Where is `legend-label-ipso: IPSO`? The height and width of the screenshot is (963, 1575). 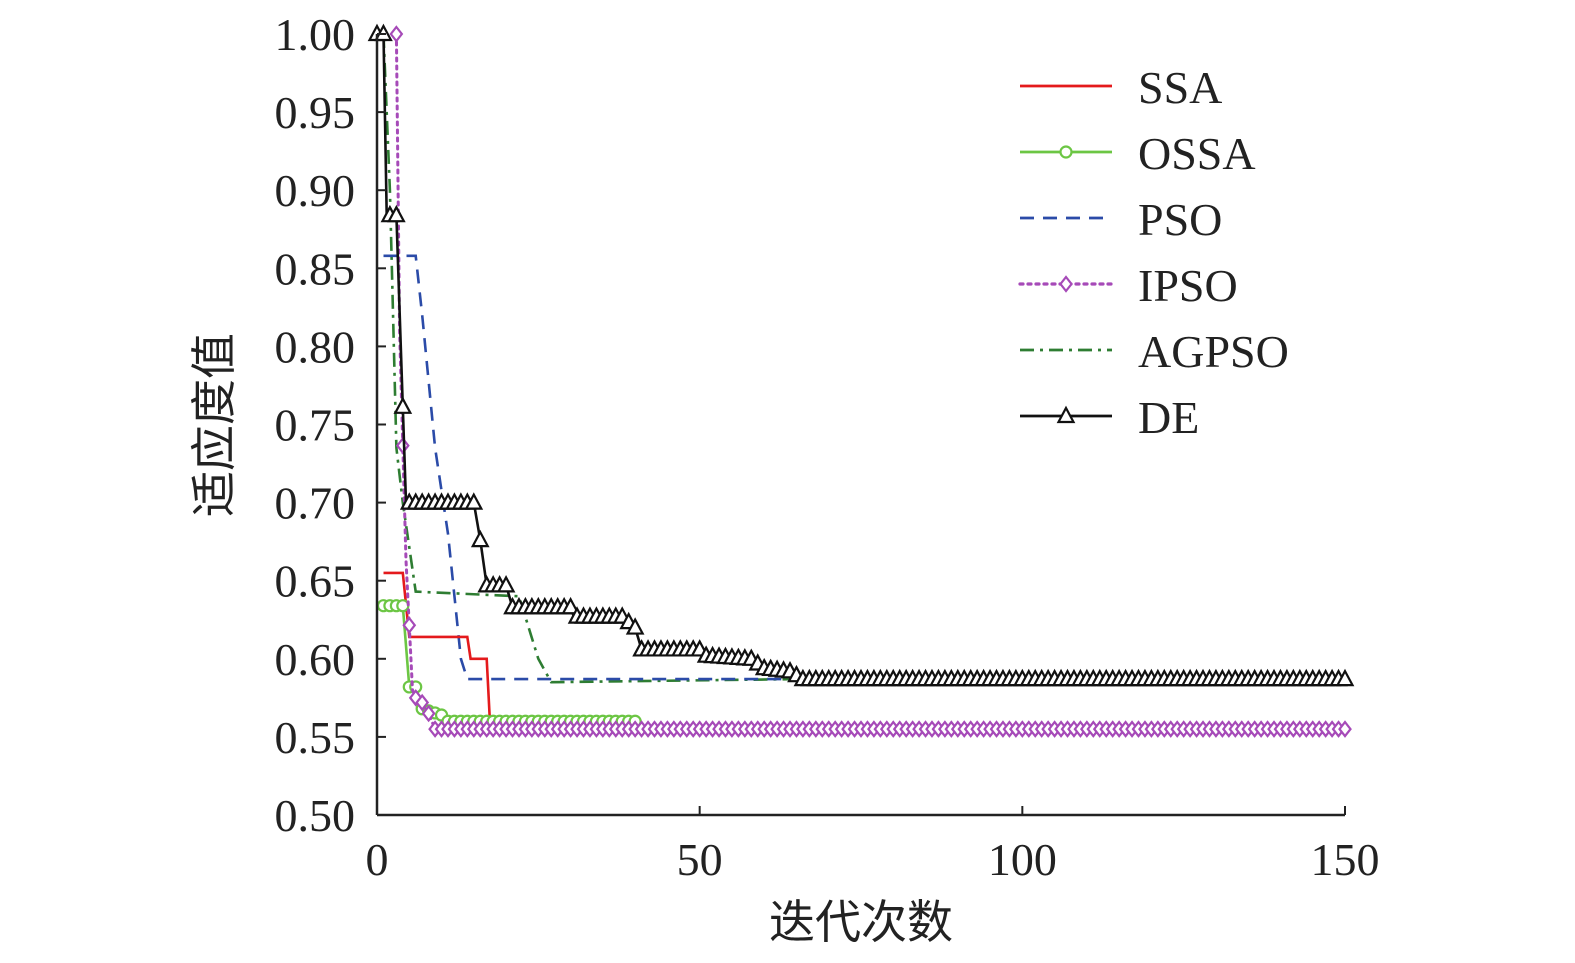
legend-label-ipso: IPSO is located at coordinates (1188, 285).